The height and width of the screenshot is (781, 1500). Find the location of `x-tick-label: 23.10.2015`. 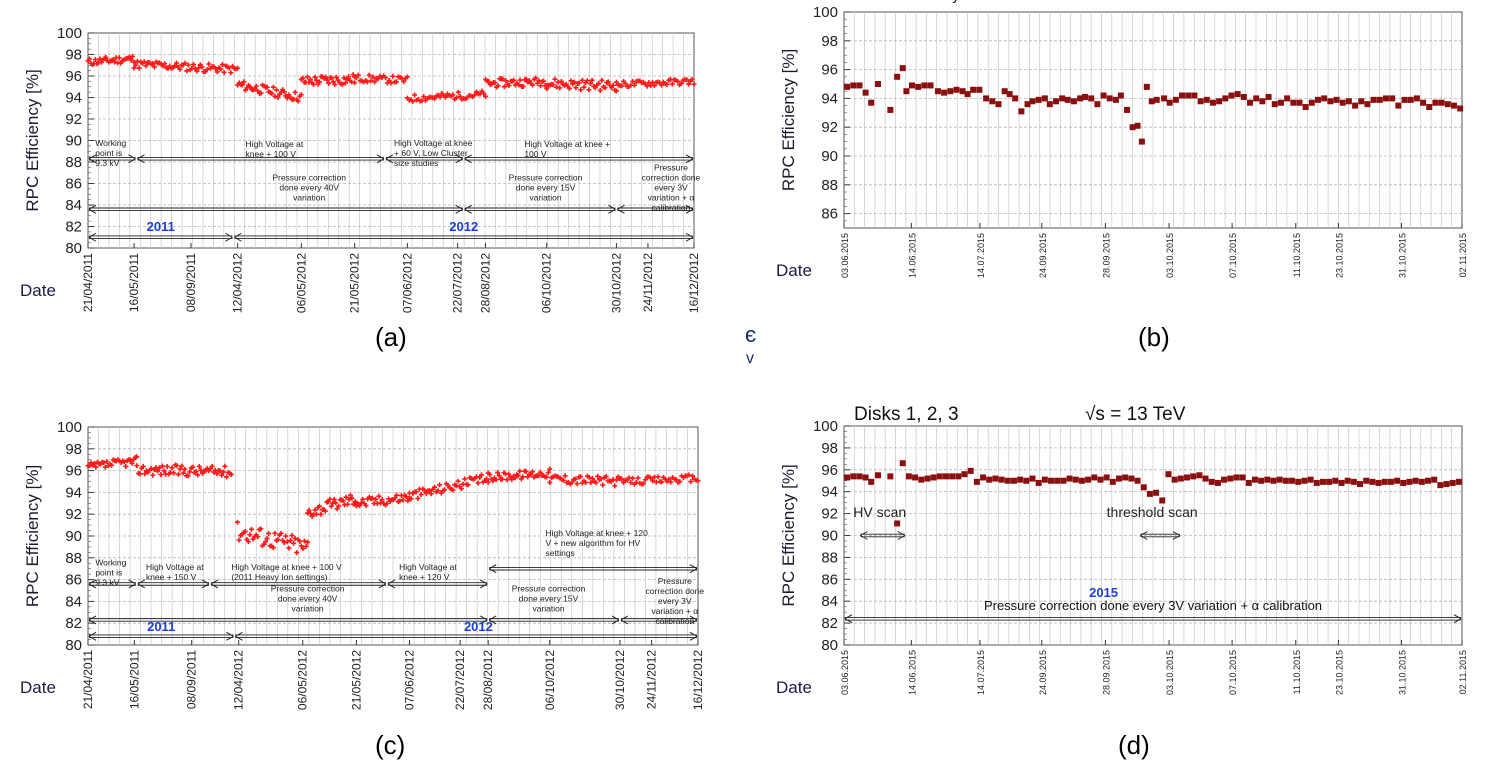

x-tick-label: 23.10.2015 is located at coordinates (1339, 672).